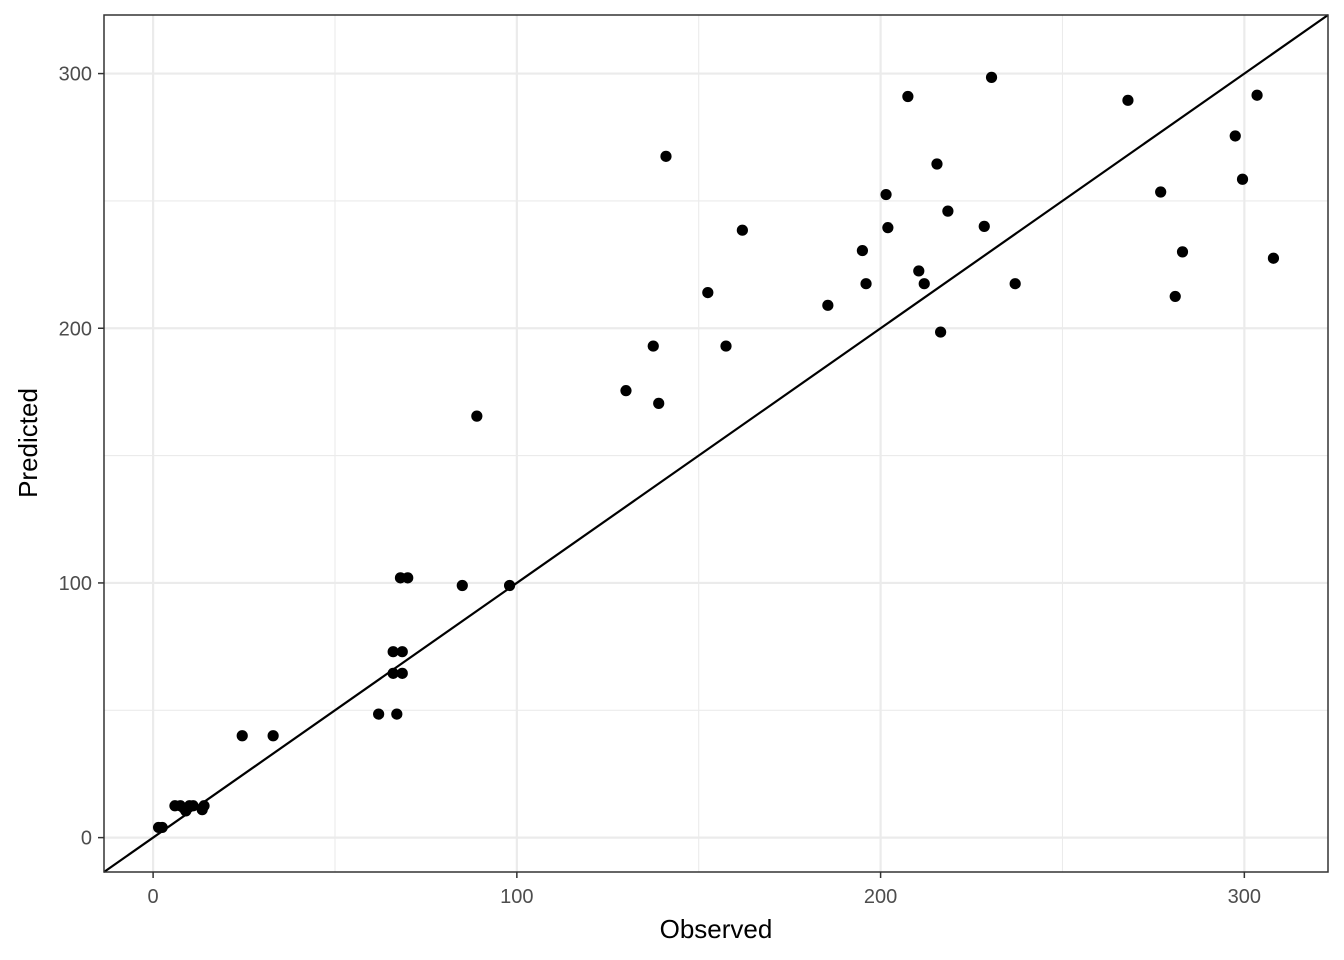  I want to click on x-axis-ticks: 0 100 200 300, so click(704, 890).